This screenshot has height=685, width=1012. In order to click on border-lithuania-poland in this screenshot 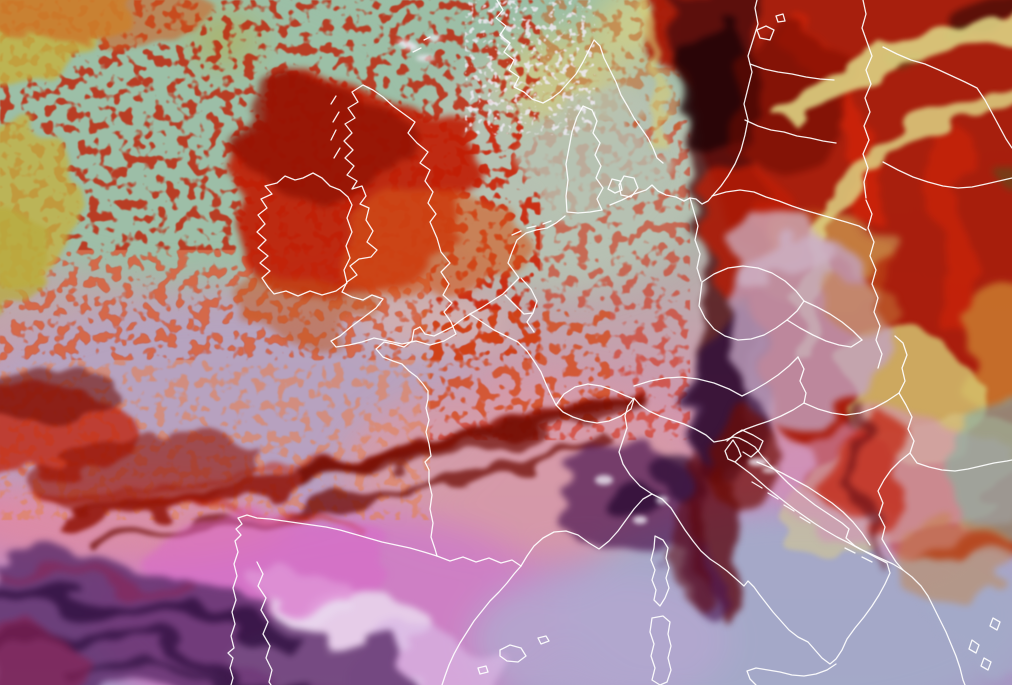, I will do `click(789, 210)`.